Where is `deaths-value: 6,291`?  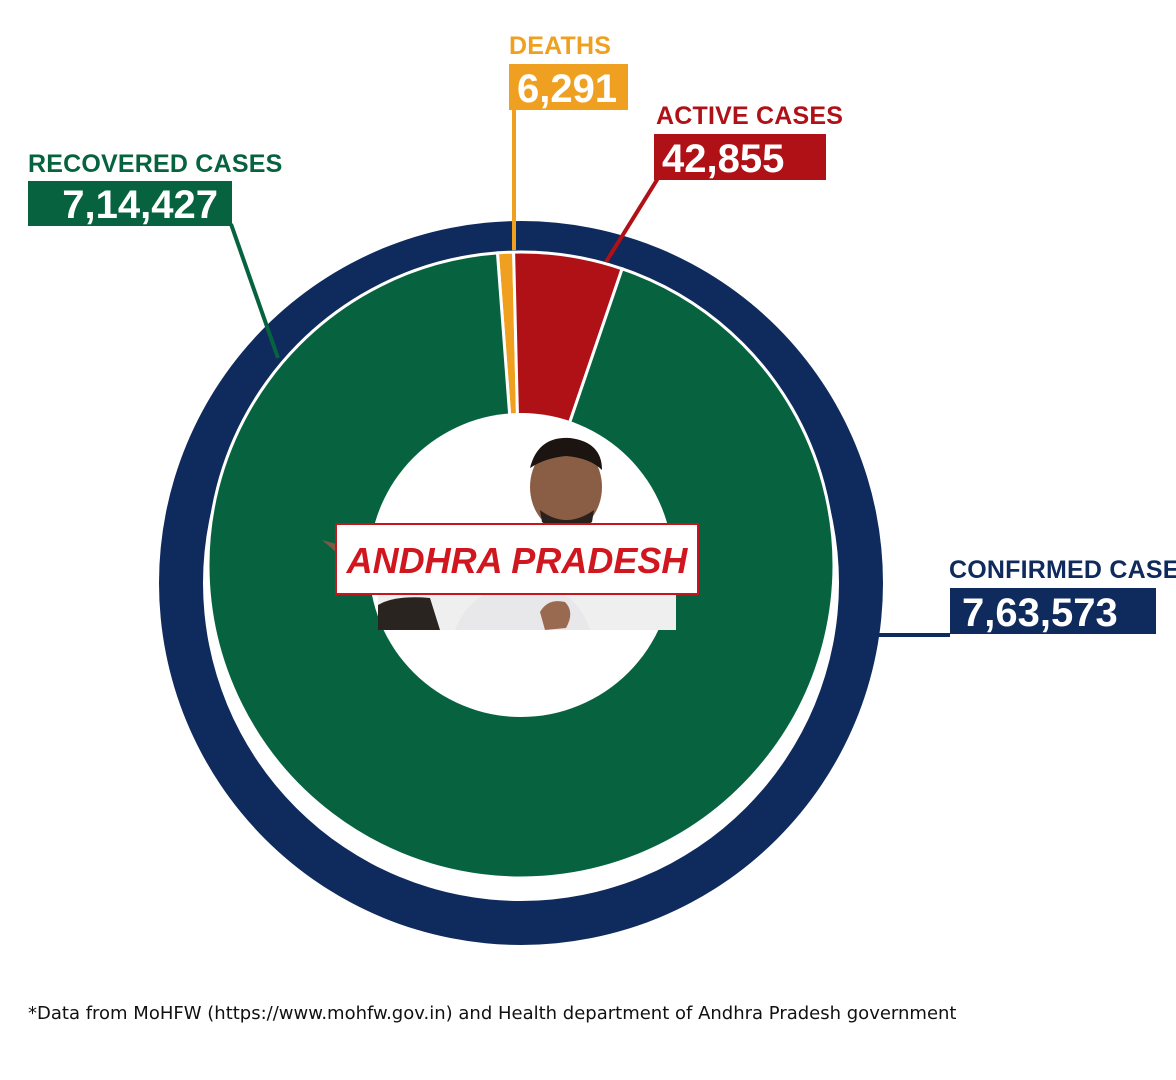 deaths-value: 6,291 is located at coordinates (567, 89).